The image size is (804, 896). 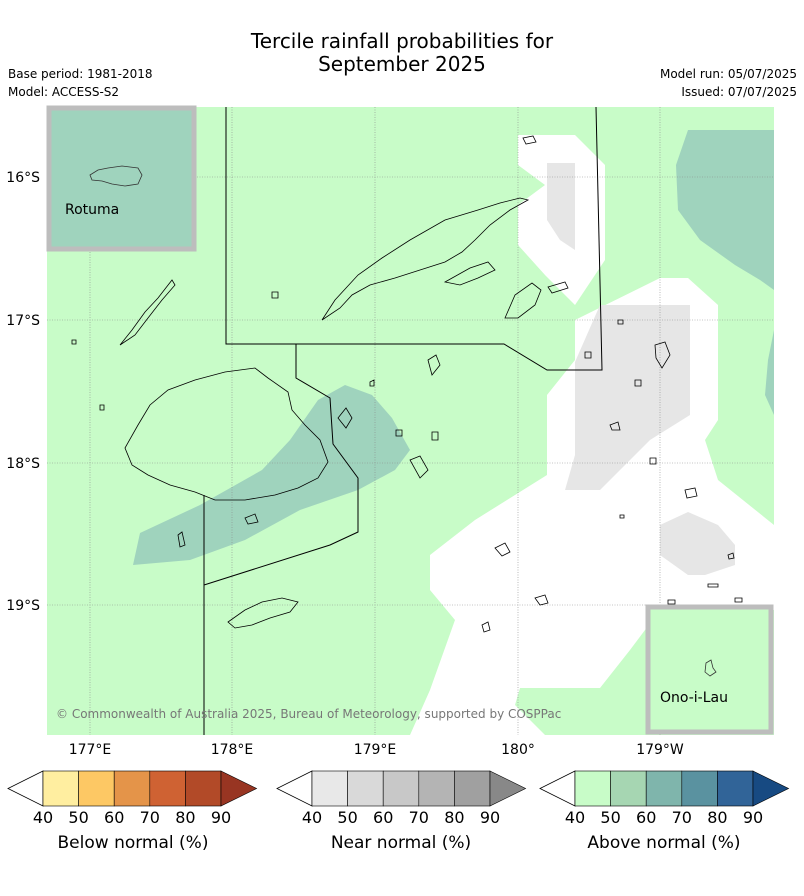 I want to click on colorbar-label-below: Below normal (%), so click(x=133, y=843).